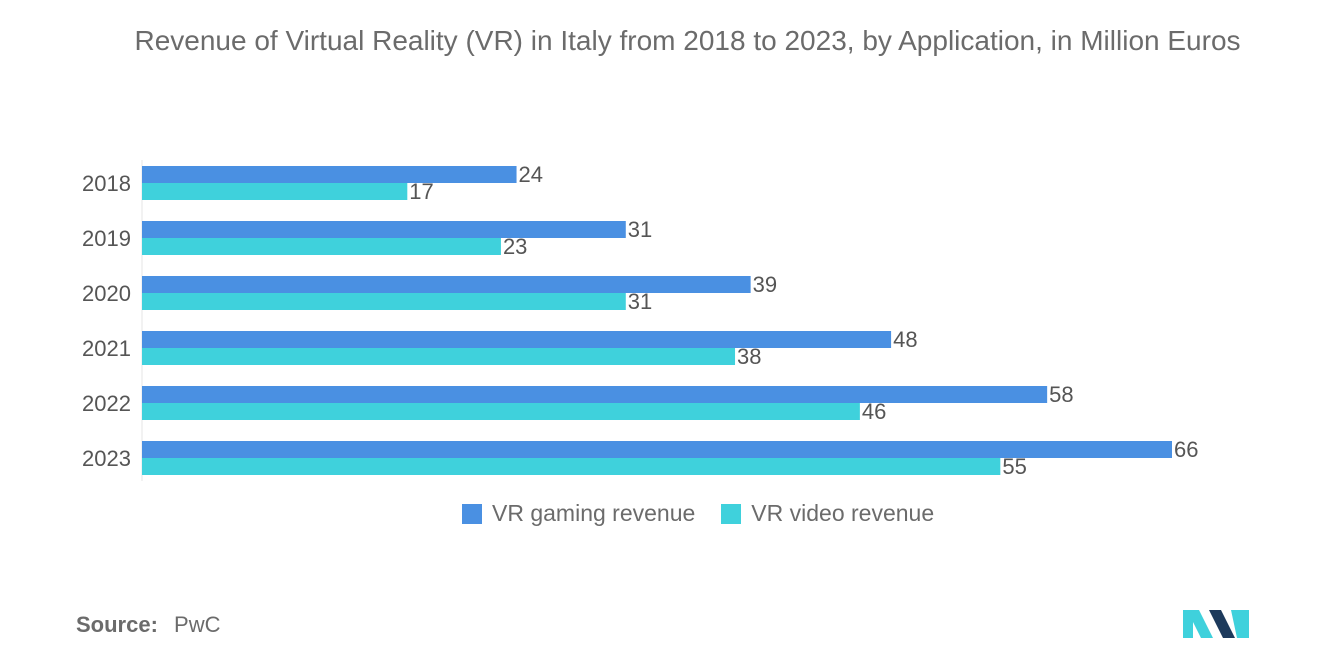  I want to click on legend: VR gaming revenue VR video revenue, so click(711, 513).